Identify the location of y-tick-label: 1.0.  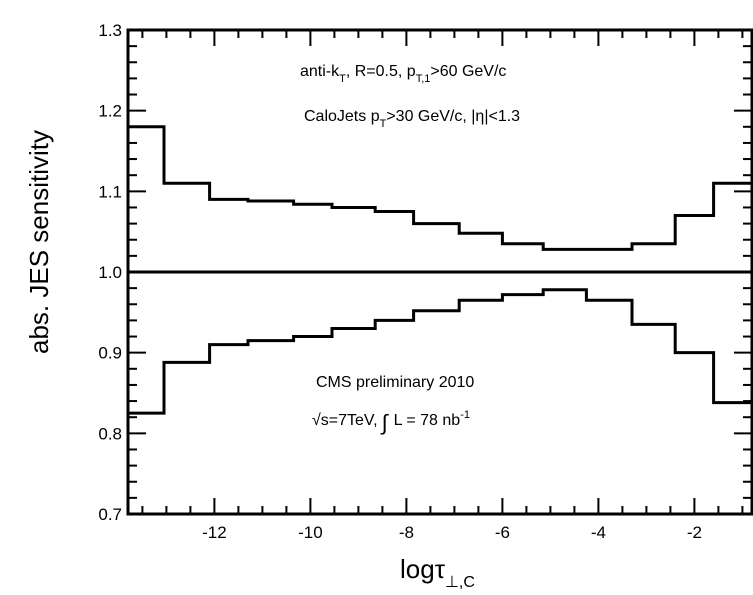
(110, 272).